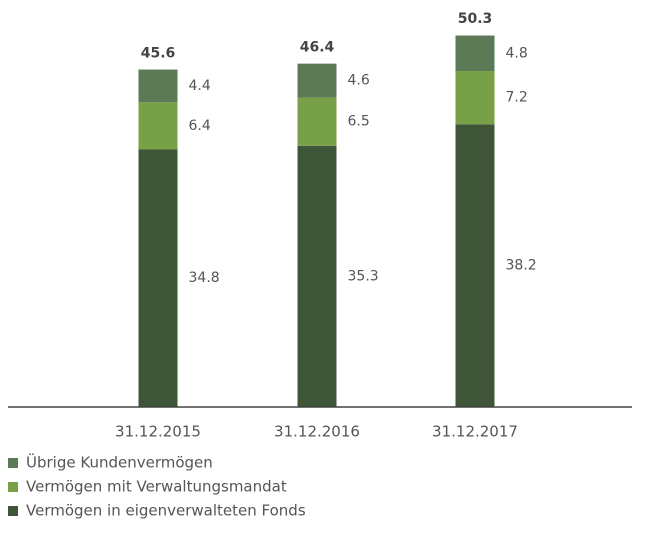 This screenshot has height=541, width=647. I want to click on data-label: 7.2, so click(517, 98).